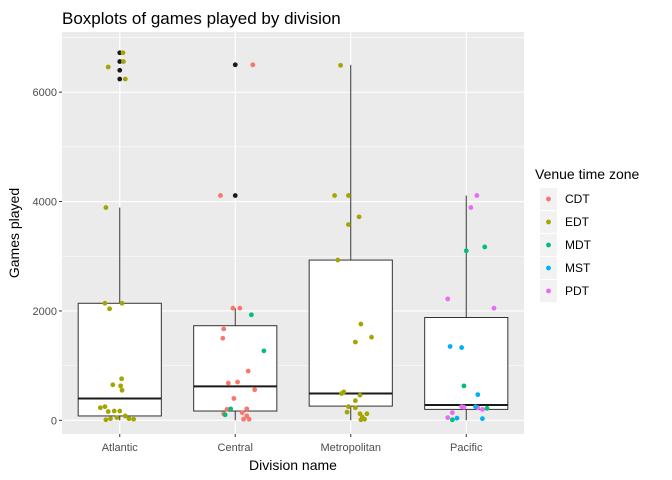  I want to click on box-metropolitan, so click(350, 333).